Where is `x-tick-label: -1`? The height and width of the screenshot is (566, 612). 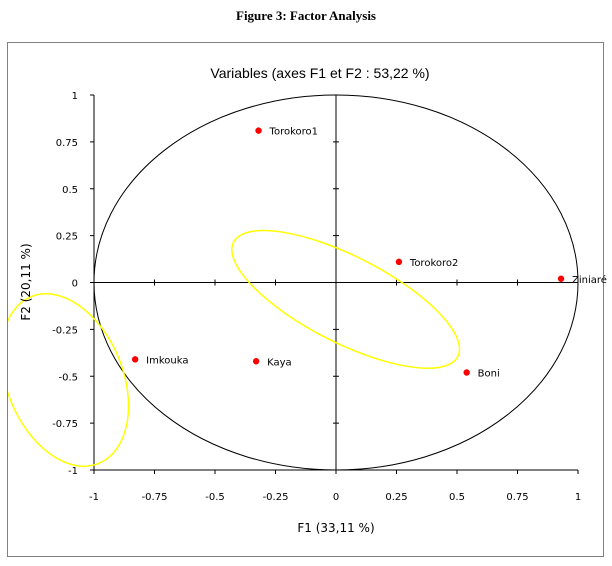
x-tick-label: -1 is located at coordinates (94, 497).